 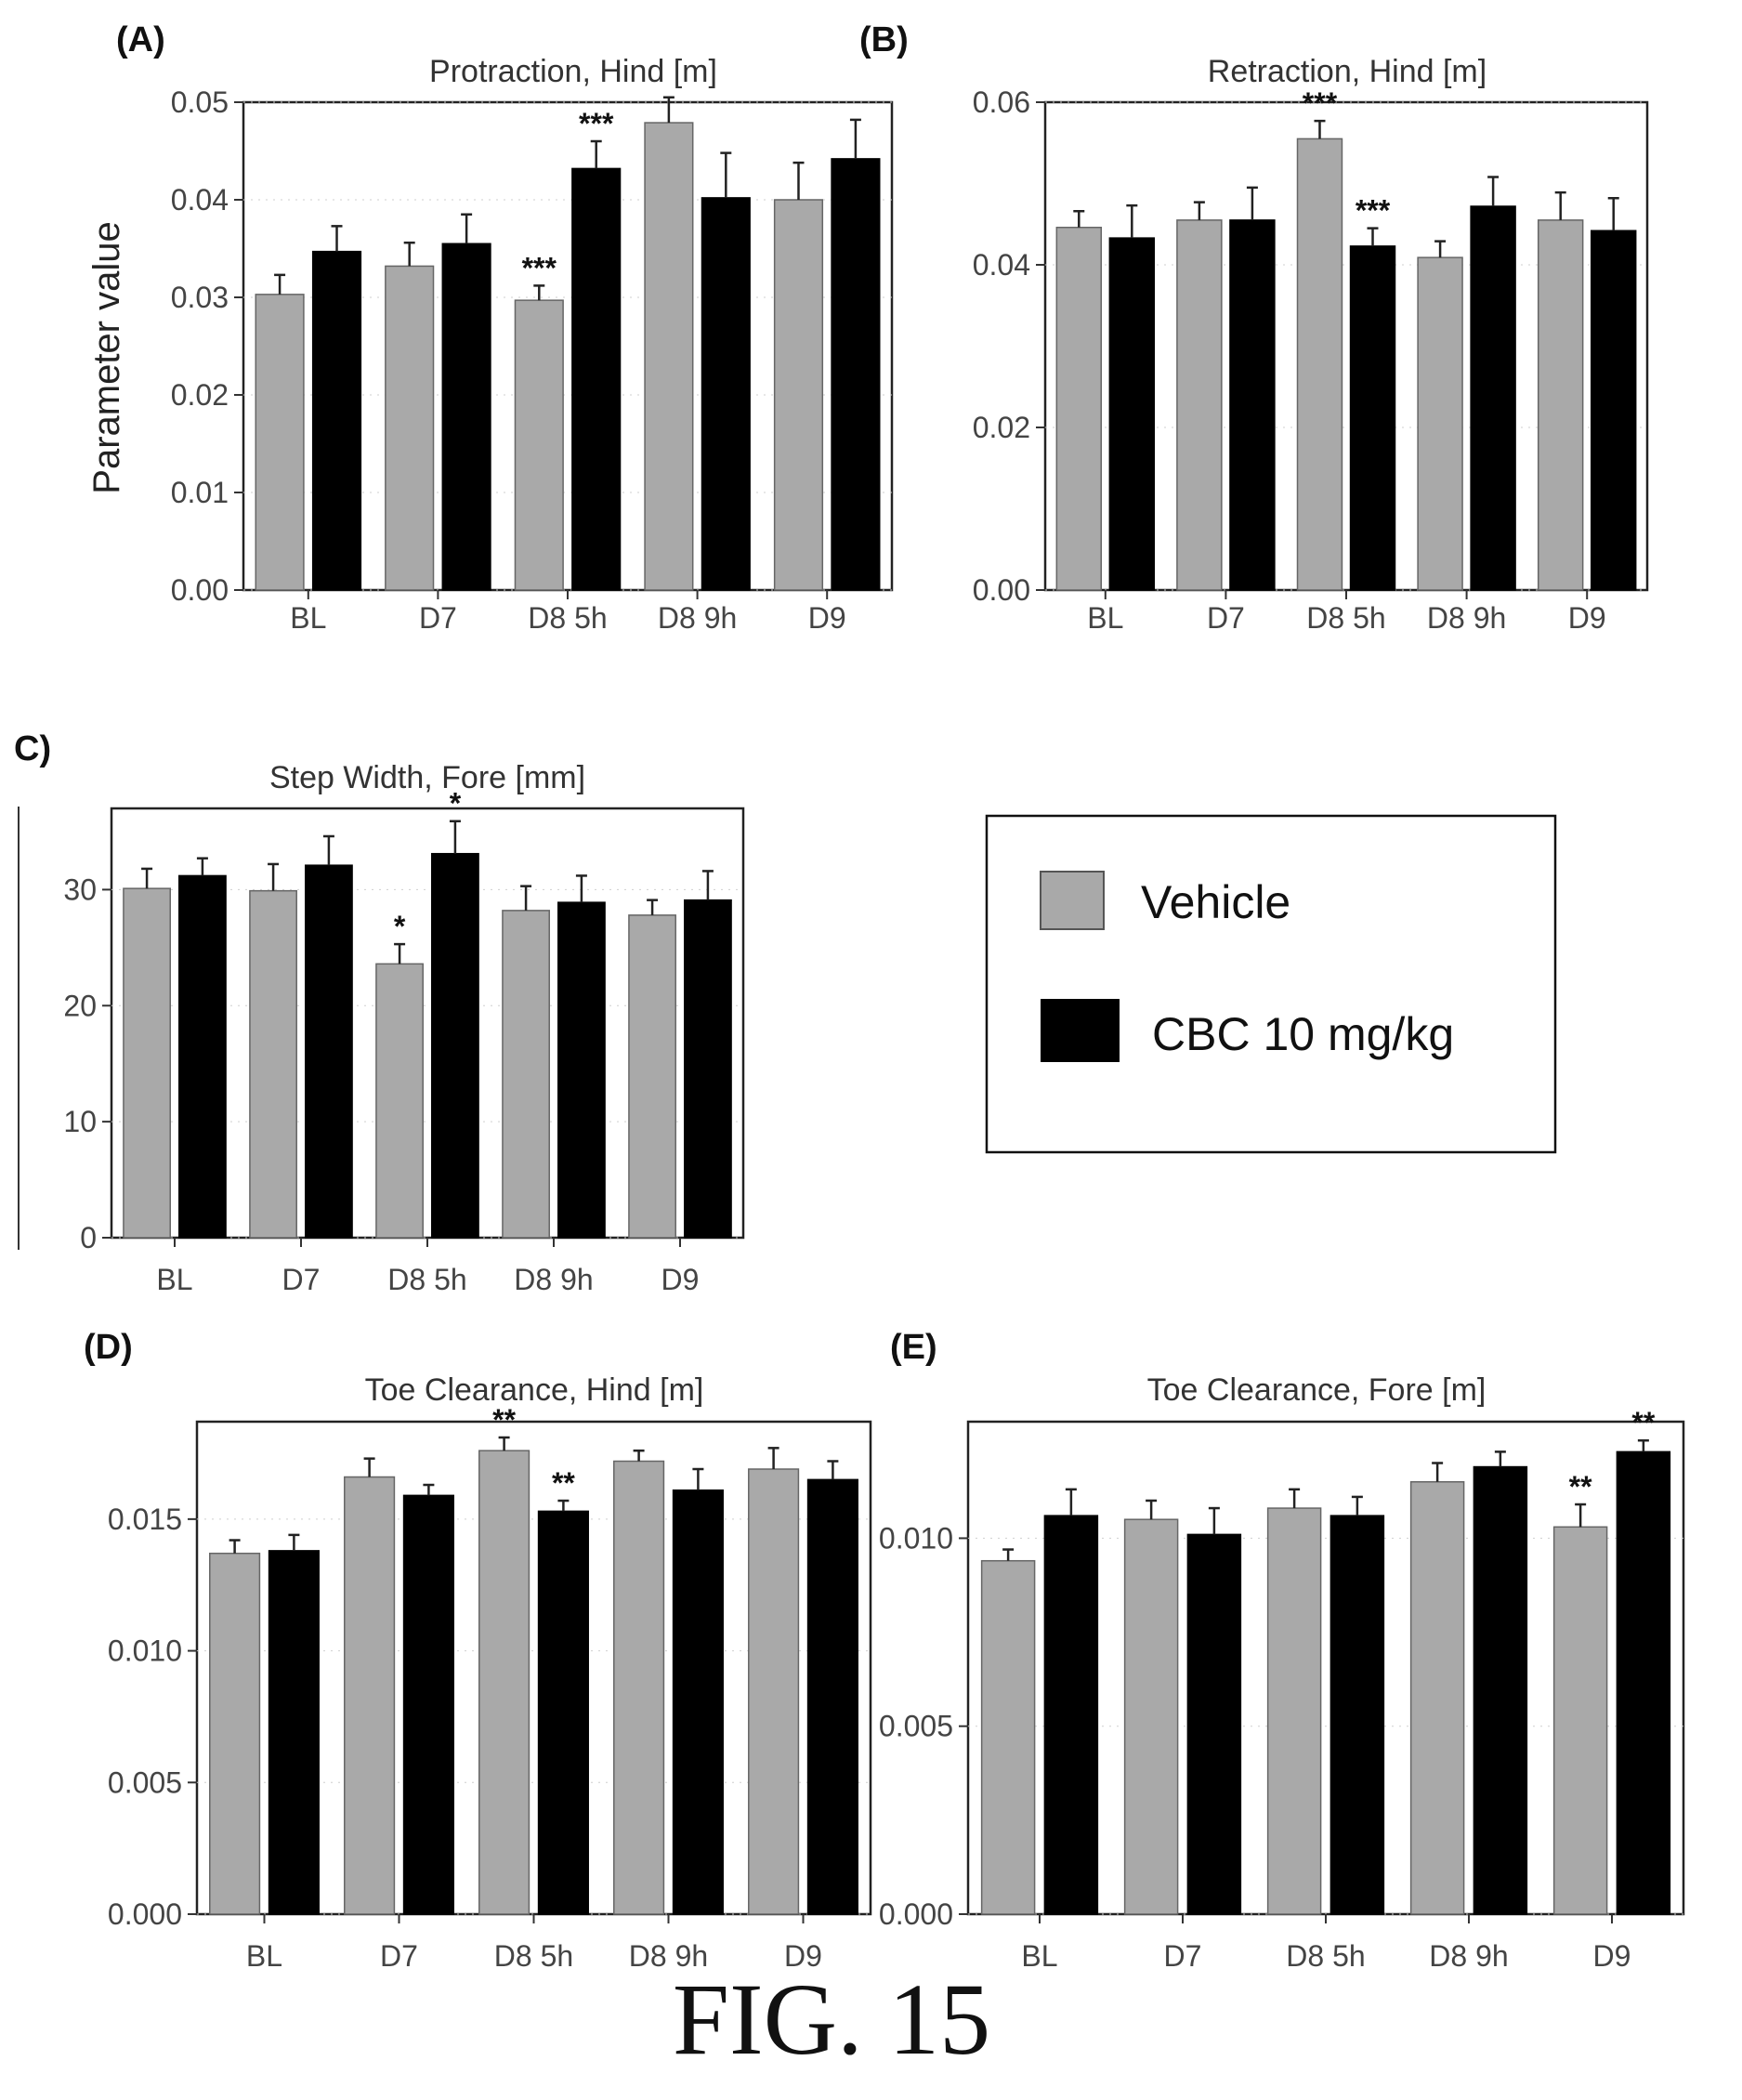 I want to click on y-tick-label: 10, so click(x=80, y=1121).